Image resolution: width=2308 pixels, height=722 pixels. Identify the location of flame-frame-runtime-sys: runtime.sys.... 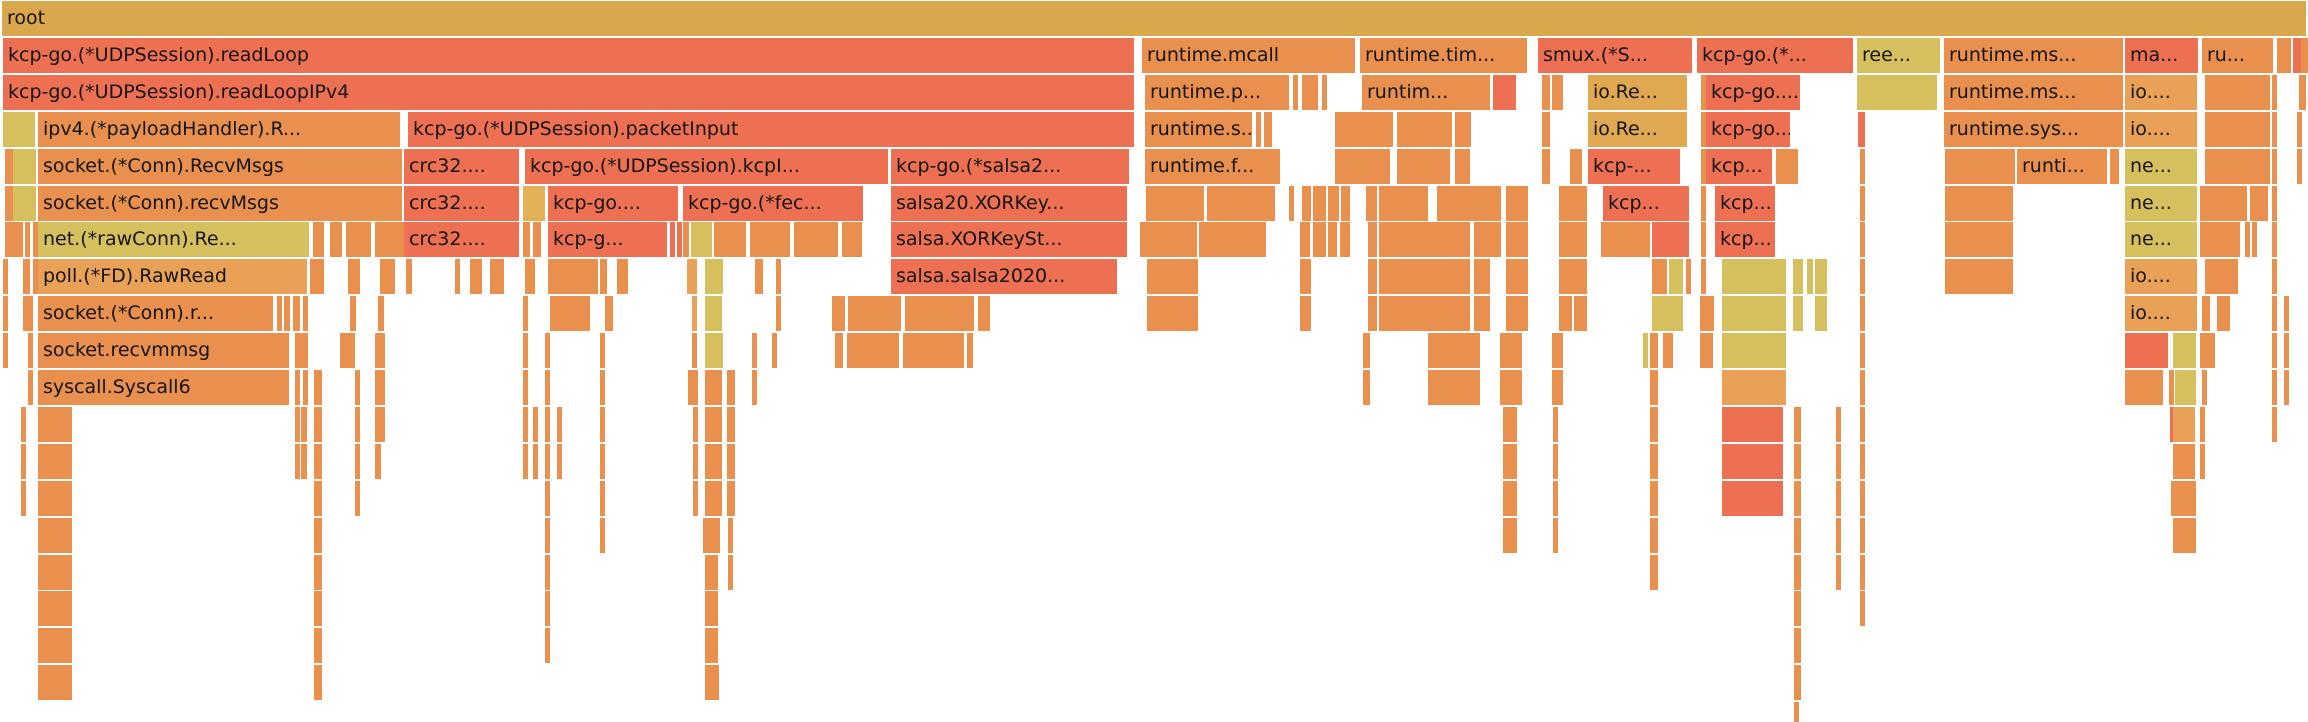
(2033, 129).